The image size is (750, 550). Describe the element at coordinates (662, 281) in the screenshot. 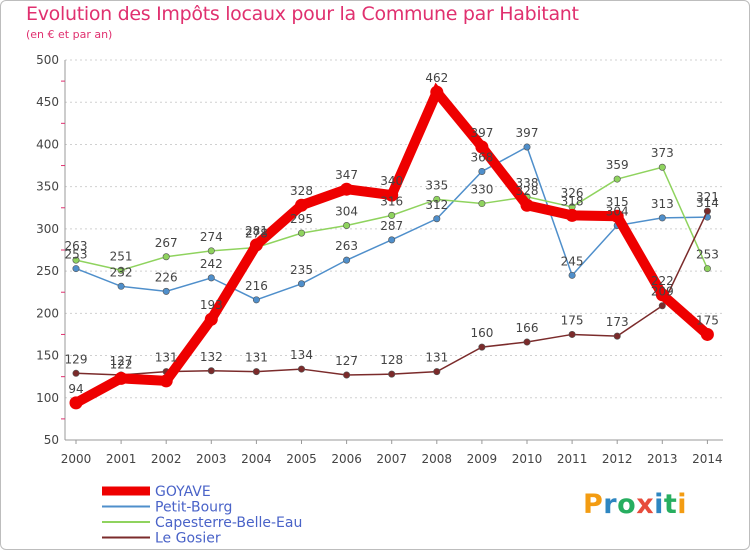

I see `data-label: 222` at that location.